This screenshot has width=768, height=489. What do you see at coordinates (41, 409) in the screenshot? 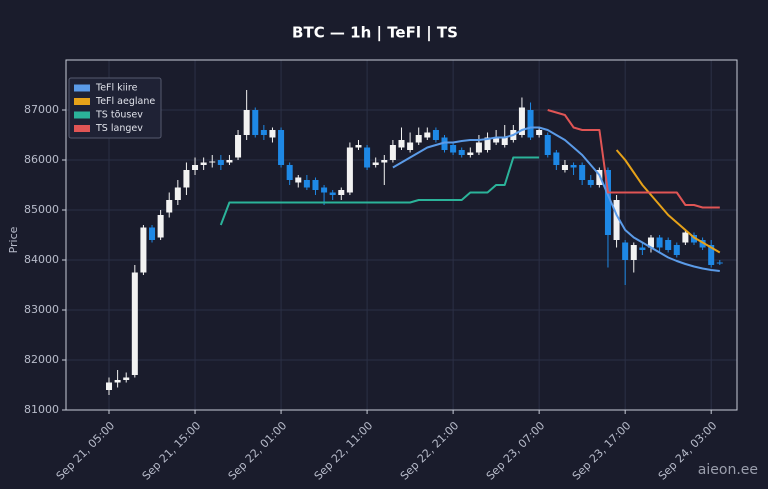
I see `y-tick-label: 81000` at bounding box center [41, 409].